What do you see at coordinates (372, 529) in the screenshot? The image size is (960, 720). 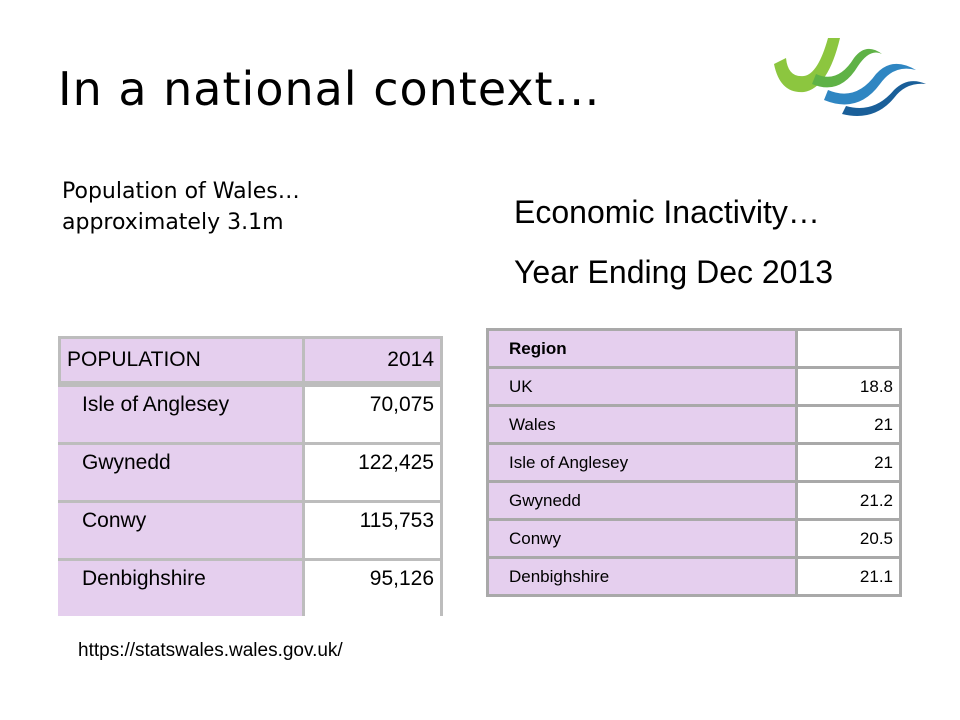 I see `value-cell: 115,753` at bounding box center [372, 529].